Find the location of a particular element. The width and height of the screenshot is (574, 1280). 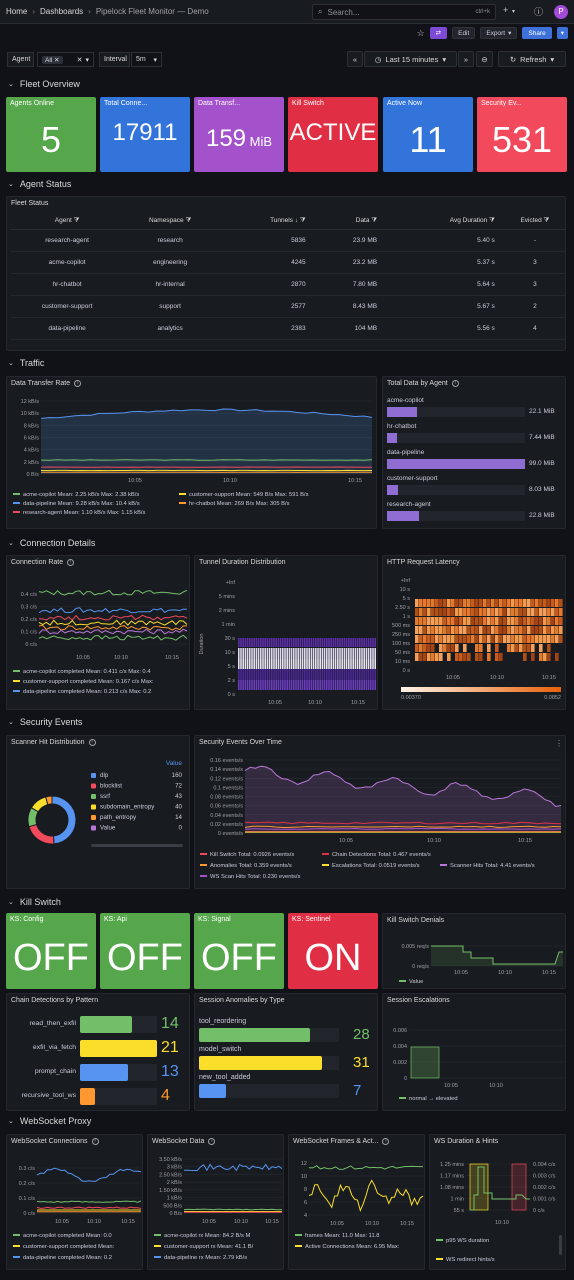

time-back-button: « is located at coordinates (355, 59).